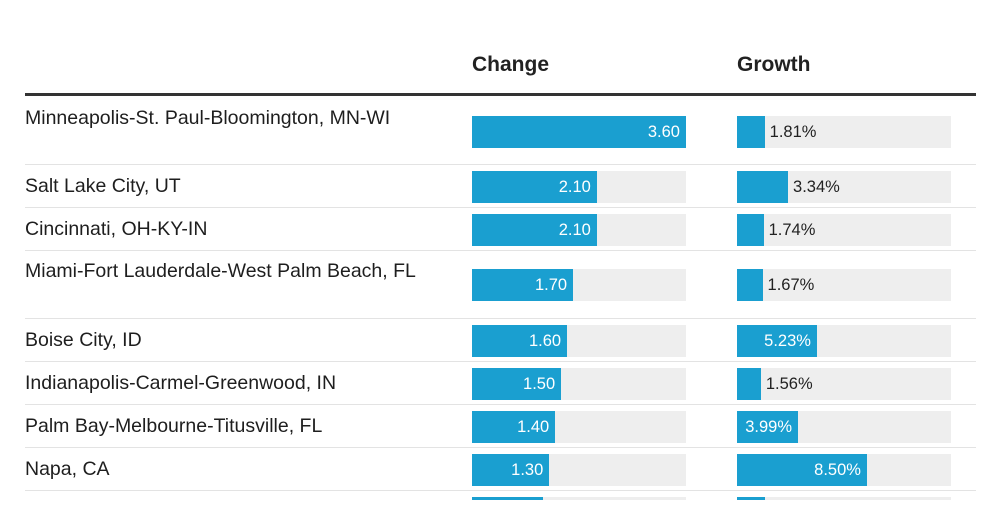  Describe the element at coordinates (103, 186) in the screenshot. I see `row-label: Salt Lake City, UT` at that location.